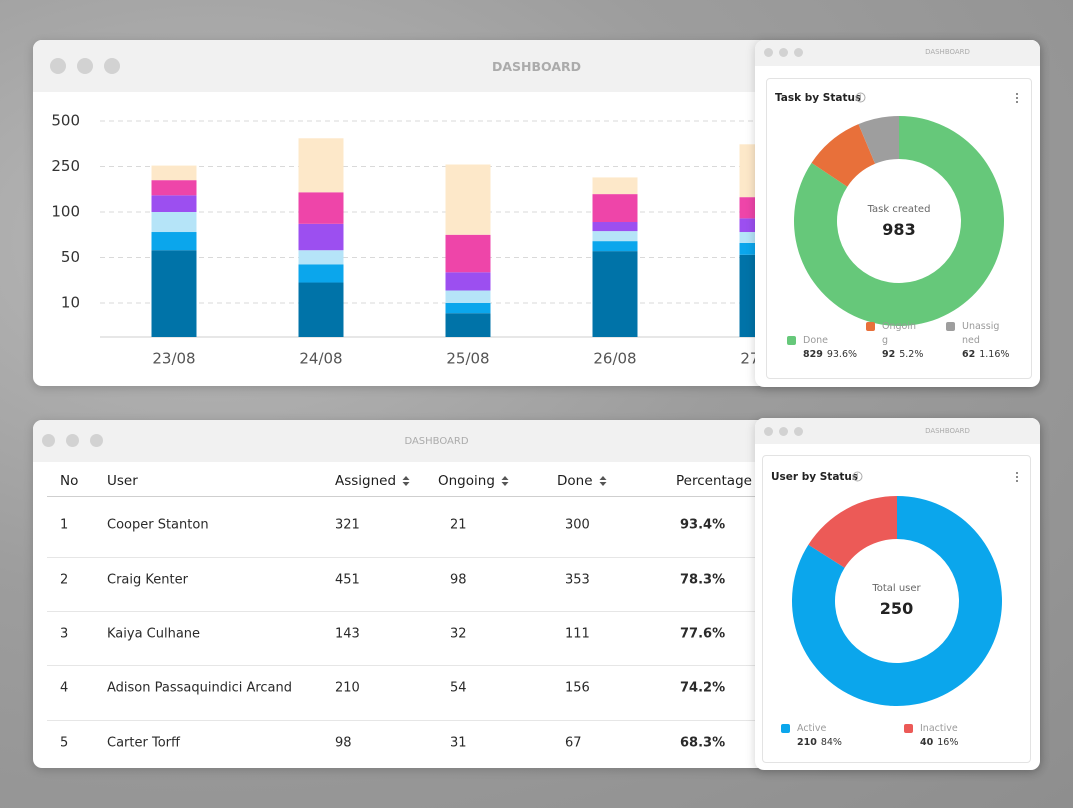 Image resolution: width=1073 pixels, height=808 pixels. What do you see at coordinates (939, 743) in the screenshot?
I see `legend-values: 40 16%` at bounding box center [939, 743].